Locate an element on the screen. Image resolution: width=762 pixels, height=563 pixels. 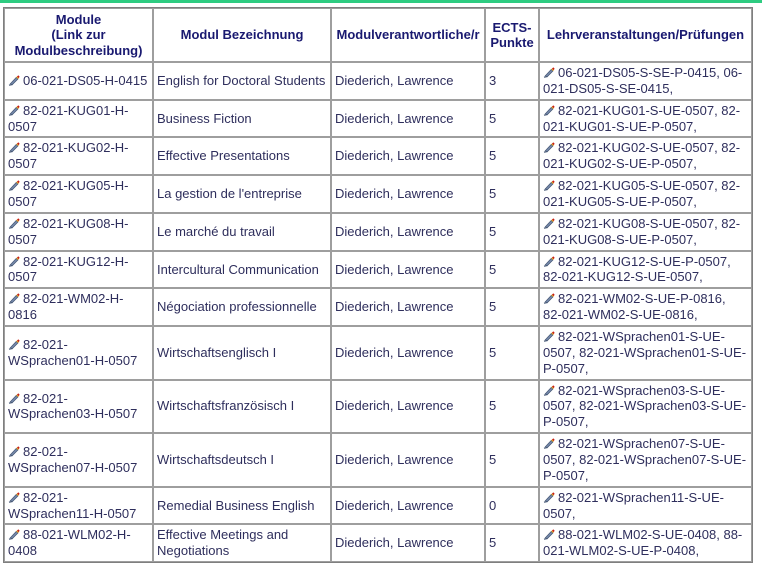
module-code-link: 82-021-WSprachen03-H-0507 is located at coordinates (73, 406).